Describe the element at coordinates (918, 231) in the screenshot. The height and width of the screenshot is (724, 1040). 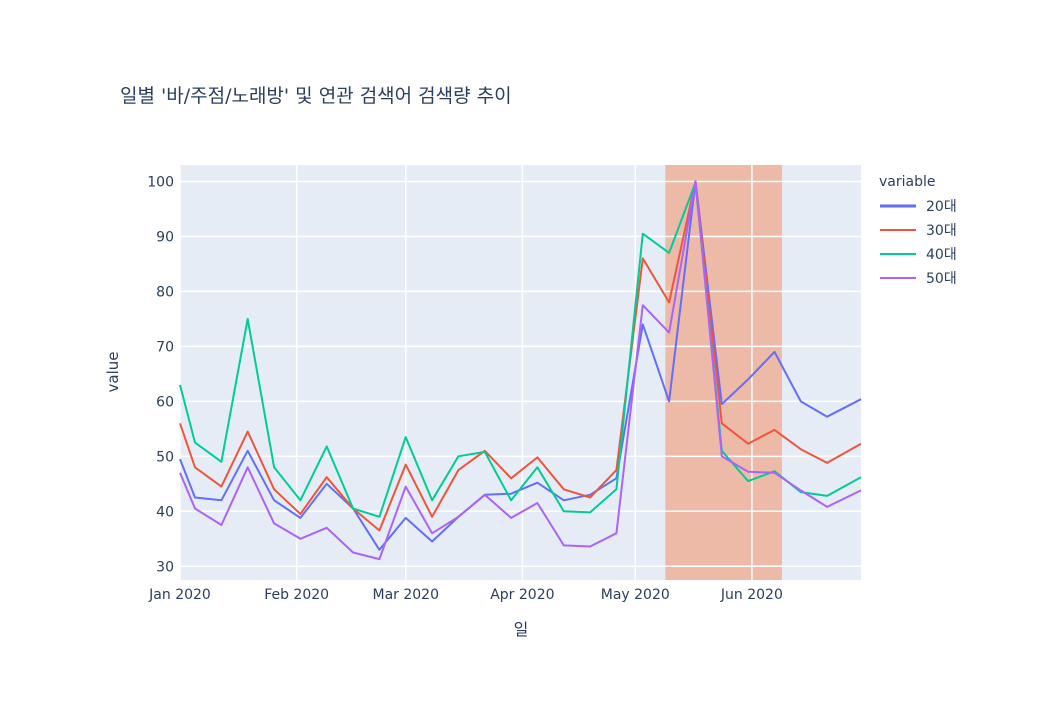
I see `legend-item: 30대` at that location.